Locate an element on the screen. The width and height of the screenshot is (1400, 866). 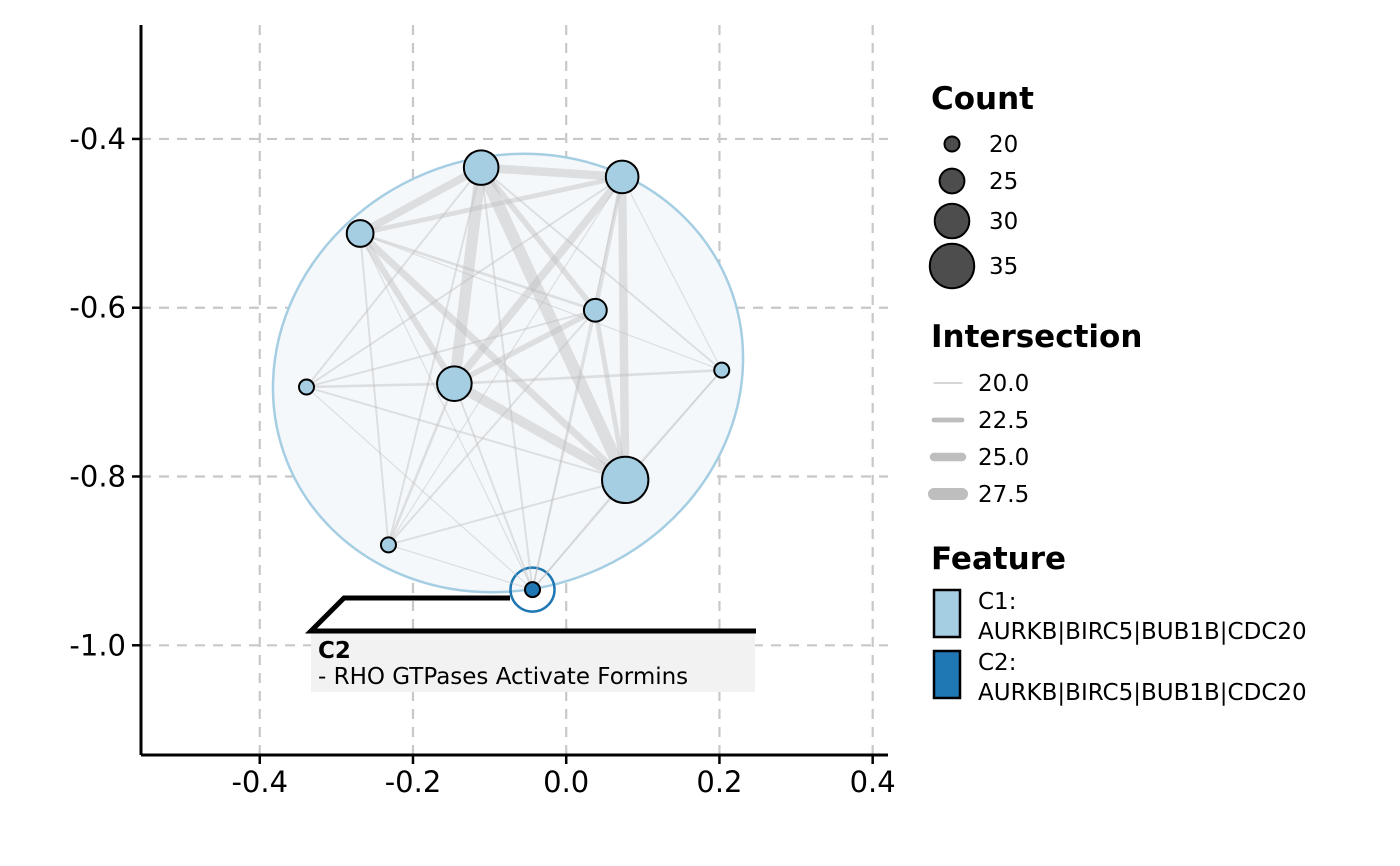
legend-intersection-label-0: 20.0 is located at coordinates (1003, 384).